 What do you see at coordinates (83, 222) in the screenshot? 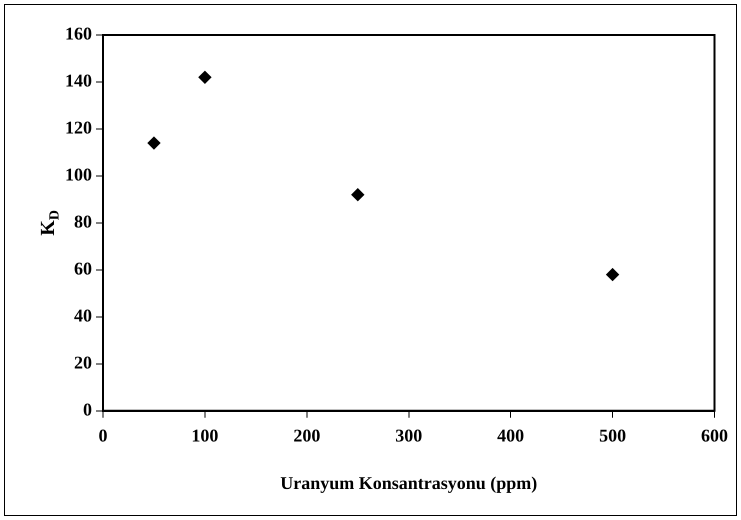
I see `y-tick-label: 80` at bounding box center [83, 222].